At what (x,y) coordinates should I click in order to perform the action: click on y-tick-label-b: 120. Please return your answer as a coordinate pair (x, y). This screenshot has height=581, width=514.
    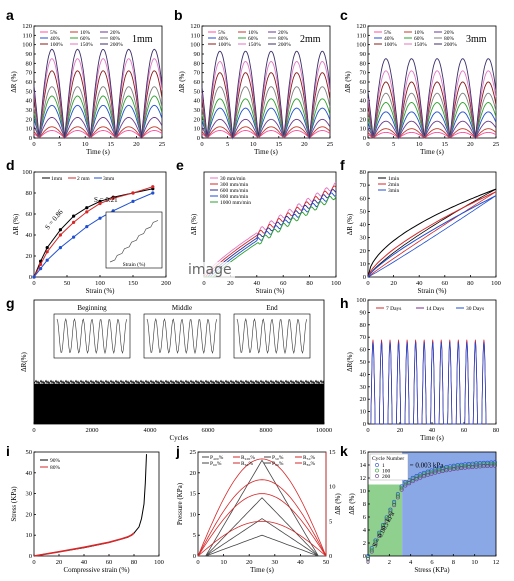
    Looking at the image, I should click on (195, 26).